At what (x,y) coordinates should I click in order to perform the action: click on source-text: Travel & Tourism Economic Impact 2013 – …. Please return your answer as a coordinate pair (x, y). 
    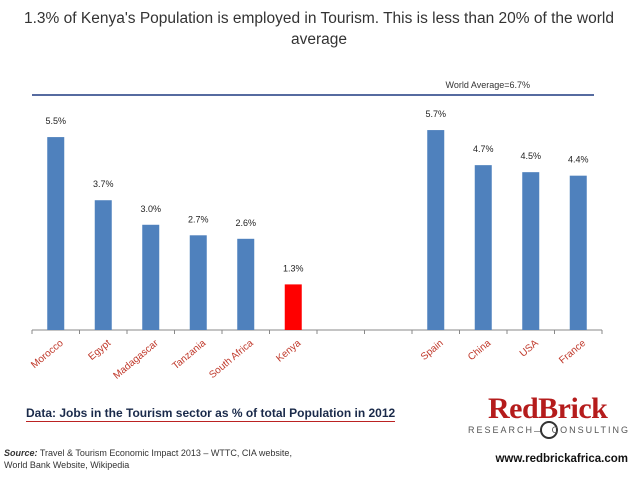
    Looking at the image, I should click on (148, 459).